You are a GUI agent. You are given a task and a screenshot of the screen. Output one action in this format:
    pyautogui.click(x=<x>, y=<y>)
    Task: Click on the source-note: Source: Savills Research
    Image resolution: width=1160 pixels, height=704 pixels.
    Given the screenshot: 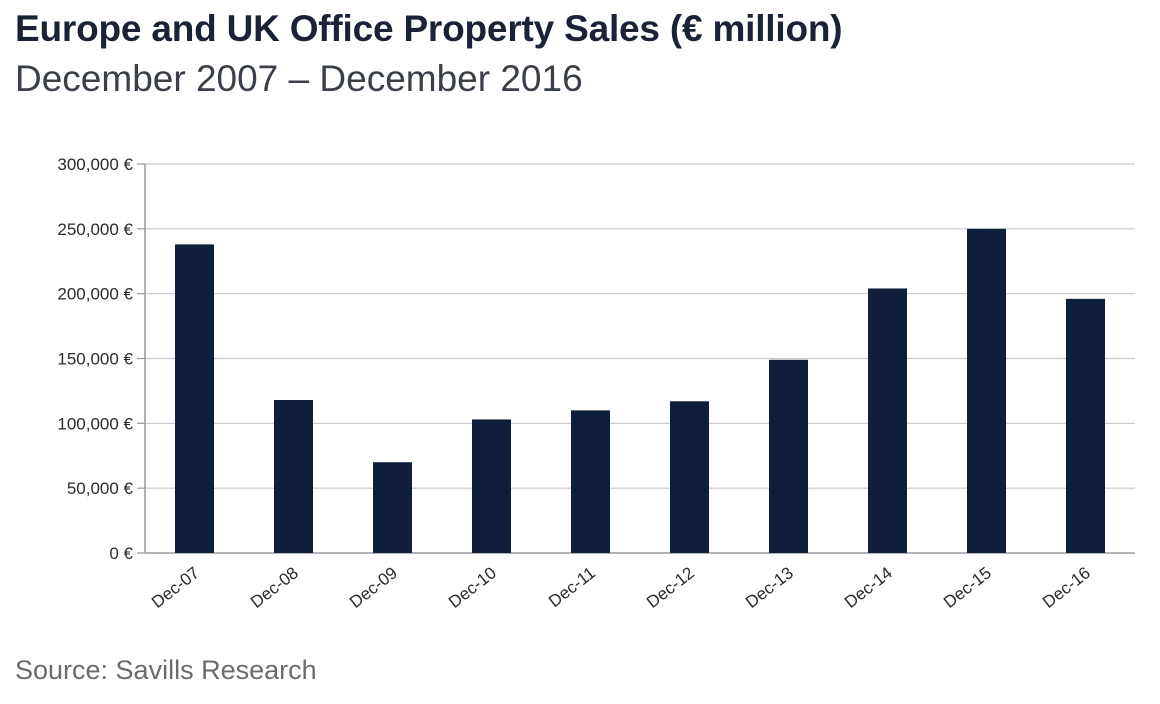 What is the action you would take?
    pyautogui.click(x=166, y=670)
    